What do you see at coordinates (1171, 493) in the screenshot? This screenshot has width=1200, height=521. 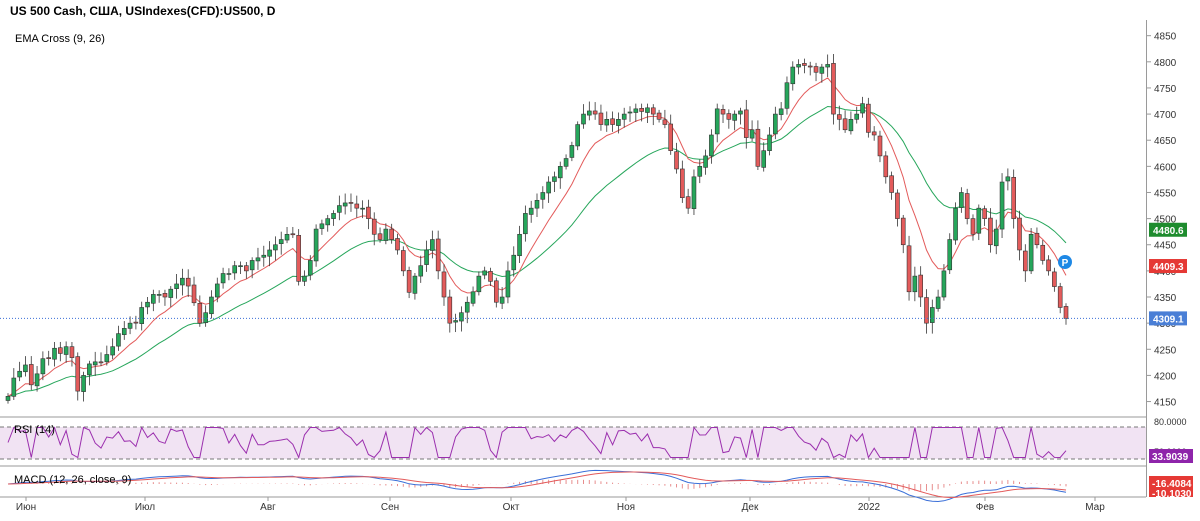 I see `macd-signal-tag-bg` at bounding box center [1171, 493].